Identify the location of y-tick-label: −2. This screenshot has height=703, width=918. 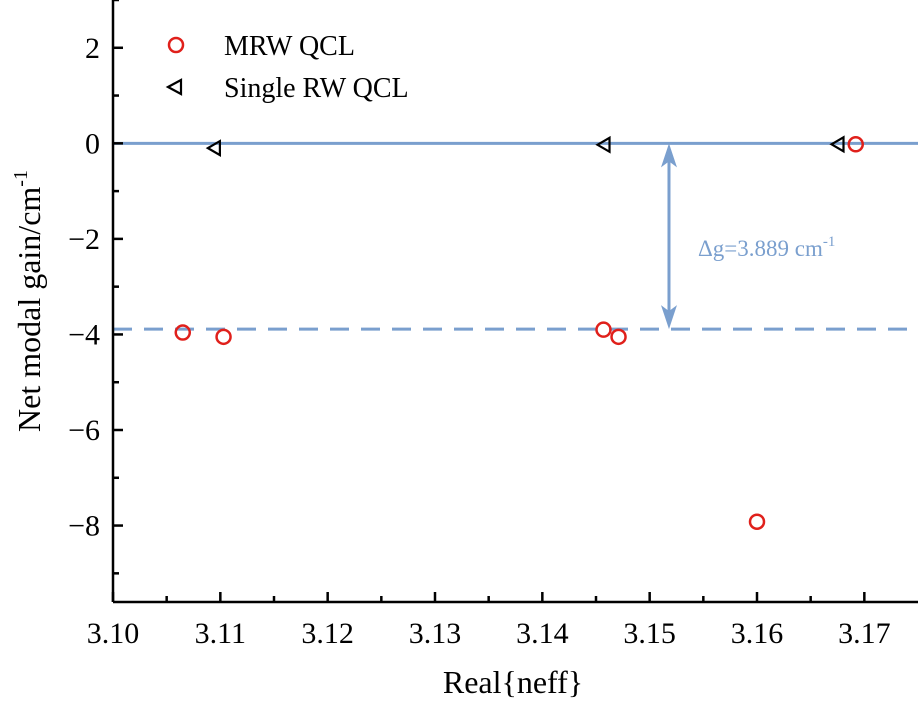
(84, 239).